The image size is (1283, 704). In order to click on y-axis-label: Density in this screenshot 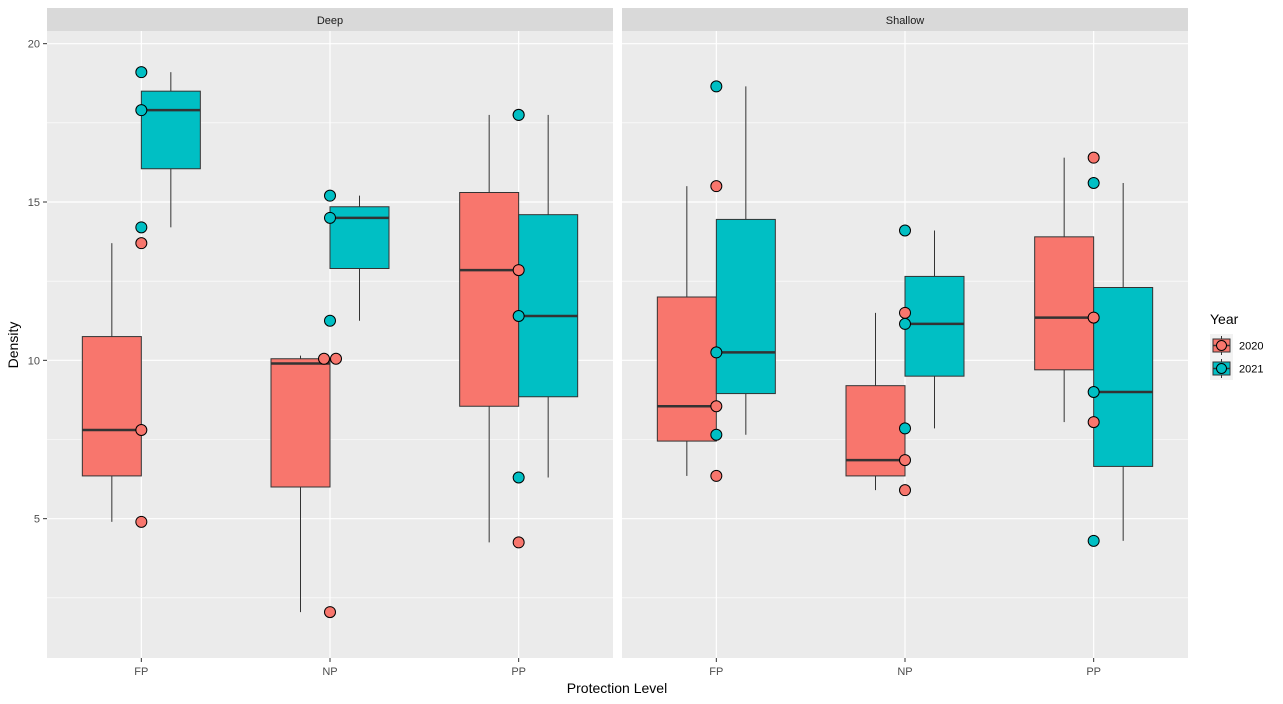, I will do `click(13, 345)`.